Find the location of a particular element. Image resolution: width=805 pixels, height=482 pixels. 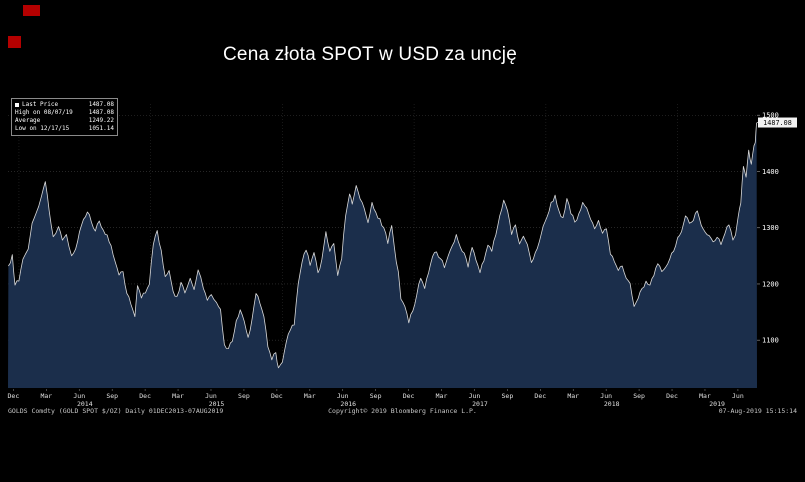

svg-text: 1200 is located at coordinates (770, 284).